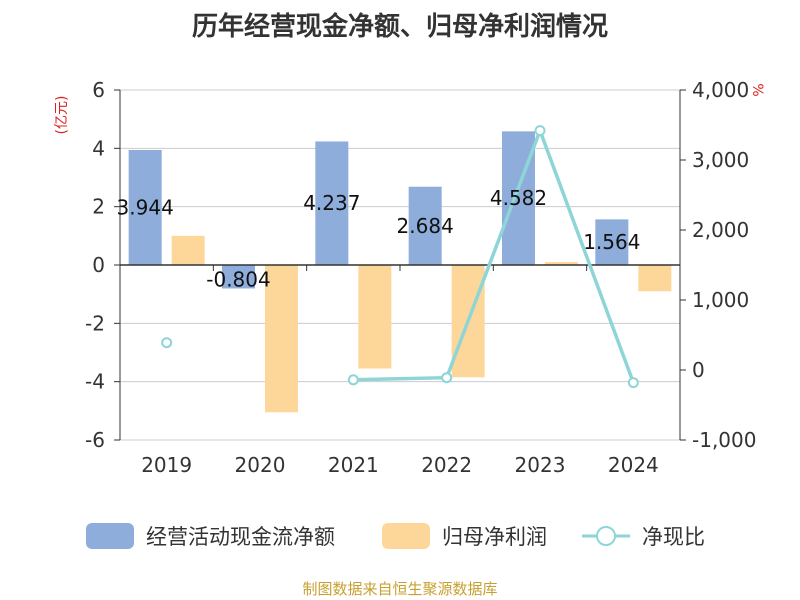 This screenshot has height=600, width=800. I want to click on left-tick-label: 0, so click(98, 265).